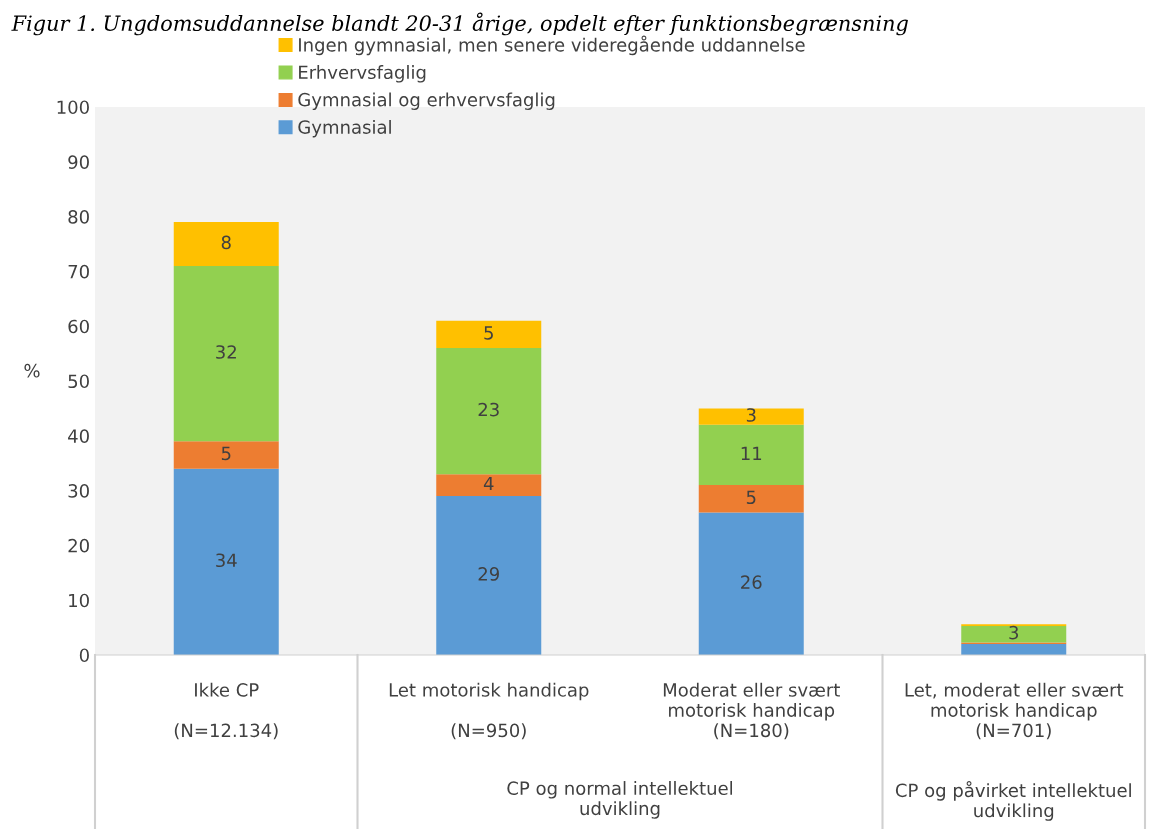 This screenshot has width=1162, height=829. I want to click on data-label: 23, so click(488, 409).